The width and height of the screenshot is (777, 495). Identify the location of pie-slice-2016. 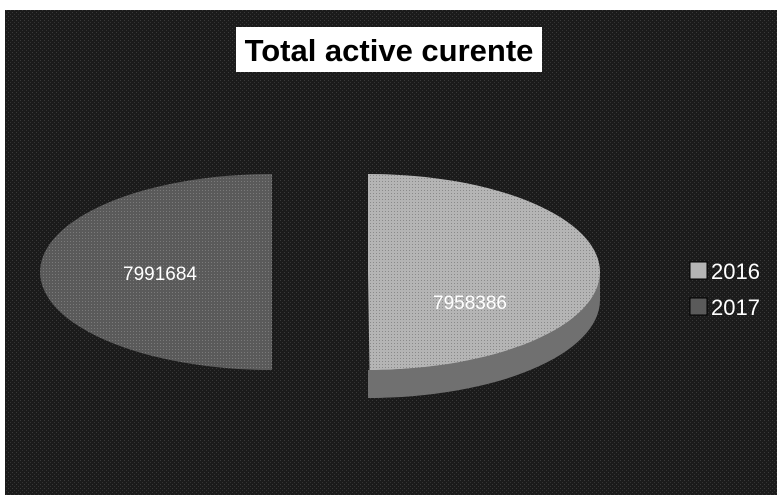
(484, 272).